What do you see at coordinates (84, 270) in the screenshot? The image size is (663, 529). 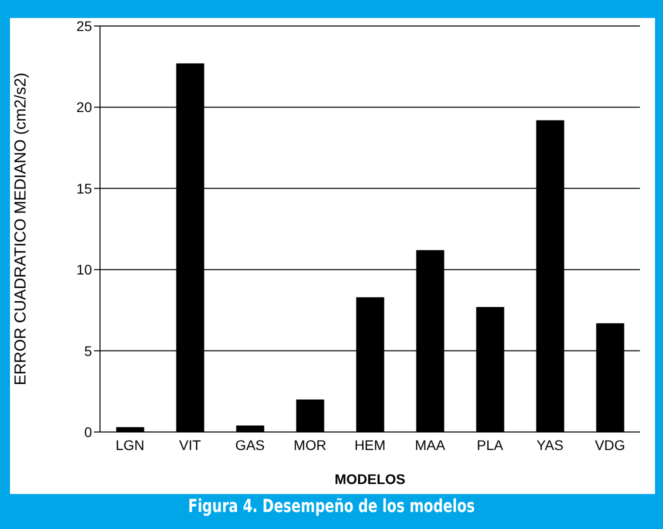 I see `y-tick-label: 10` at bounding box center [84, 270].